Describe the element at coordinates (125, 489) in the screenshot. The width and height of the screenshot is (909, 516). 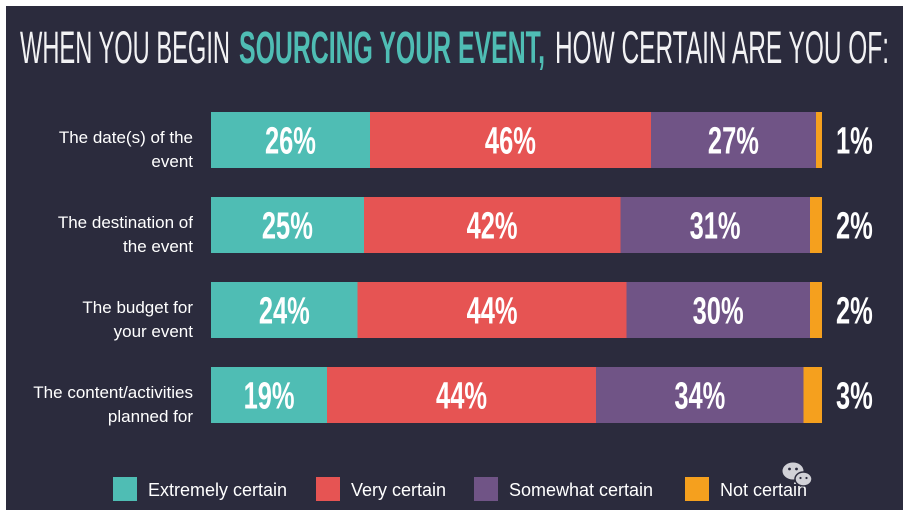
I see `legend-swatch-extremely-certain` at that location.